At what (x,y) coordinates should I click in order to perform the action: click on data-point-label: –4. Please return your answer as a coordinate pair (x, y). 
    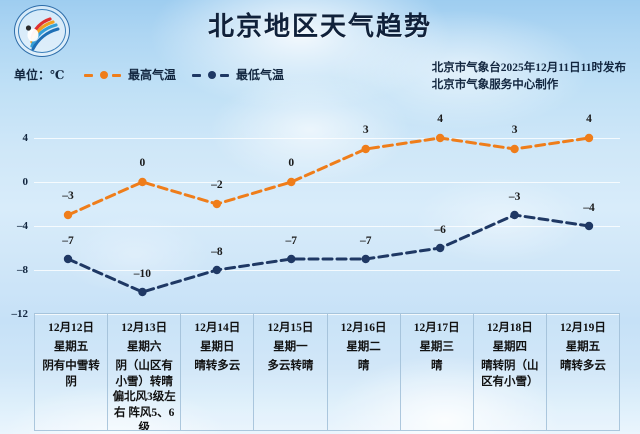
    Looking at the image, I should click on (589, 208).